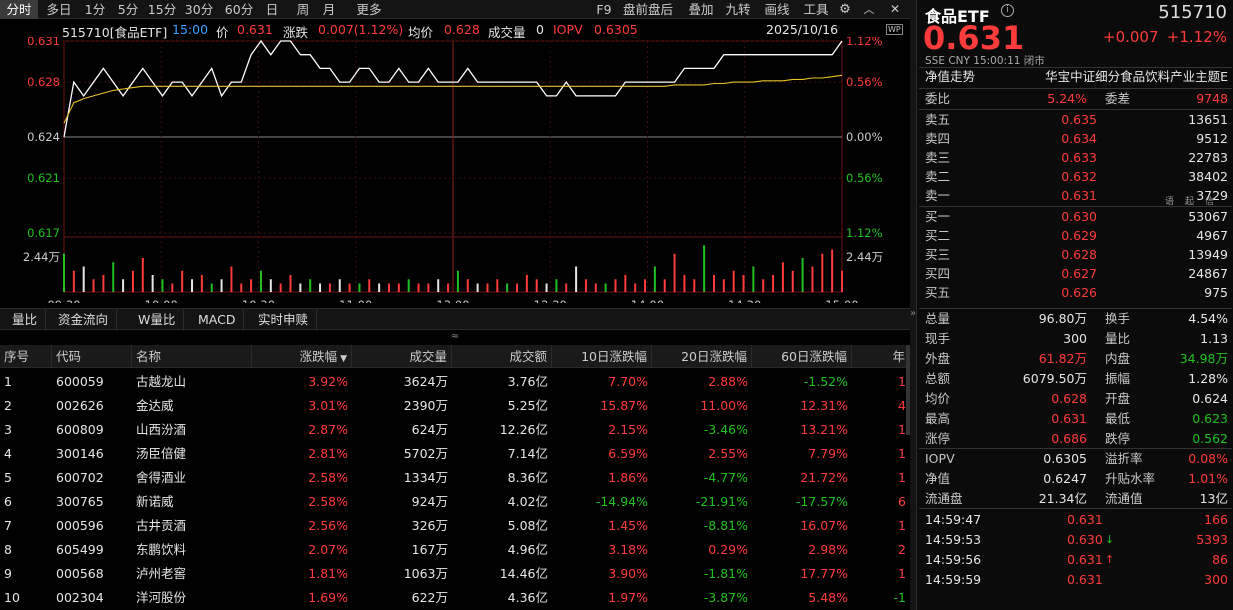  Describe the element at coordinates (894, 29) in the screenshot. I see `wp-icon: WP` at that location.